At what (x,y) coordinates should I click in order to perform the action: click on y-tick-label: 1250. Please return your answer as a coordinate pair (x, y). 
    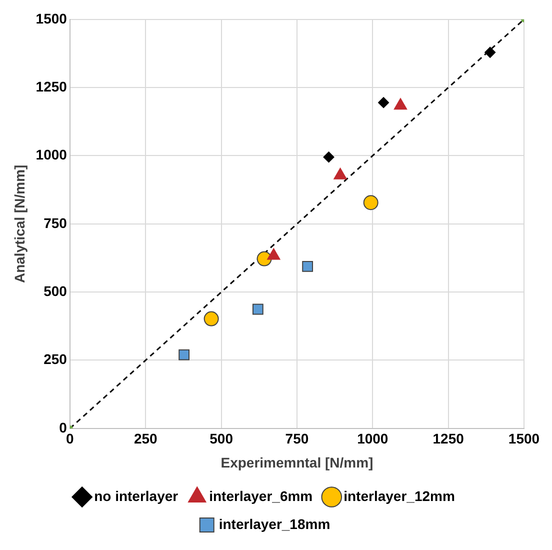
    Looking at the image, I should click on (52, 86).